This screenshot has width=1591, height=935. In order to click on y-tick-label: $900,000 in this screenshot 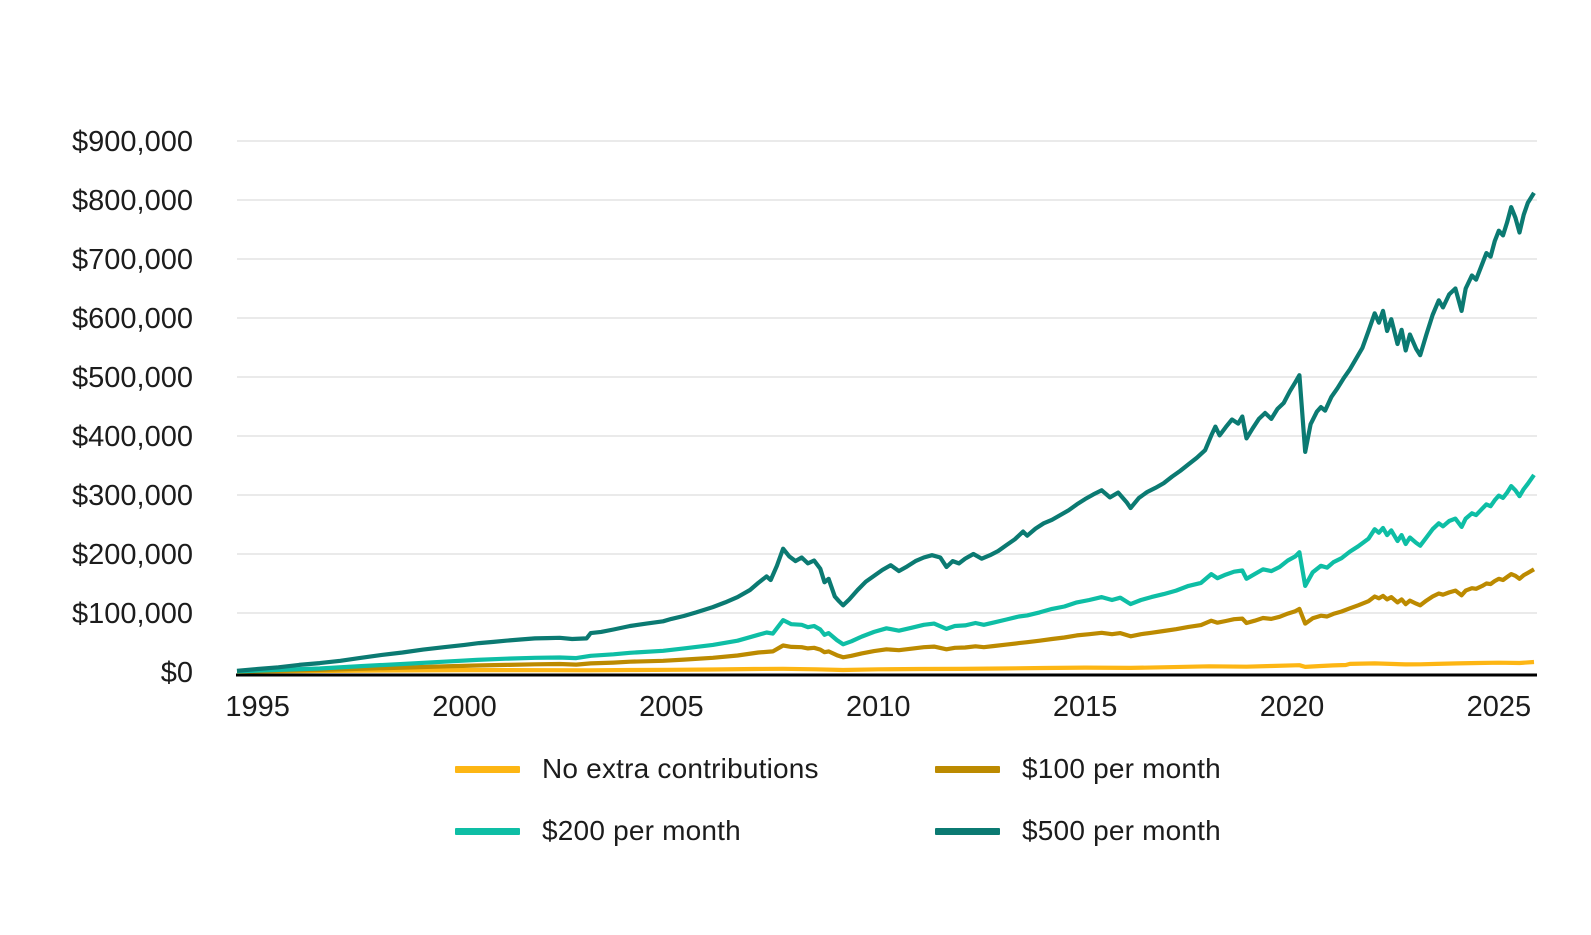, I will do `click(132, 142)`.